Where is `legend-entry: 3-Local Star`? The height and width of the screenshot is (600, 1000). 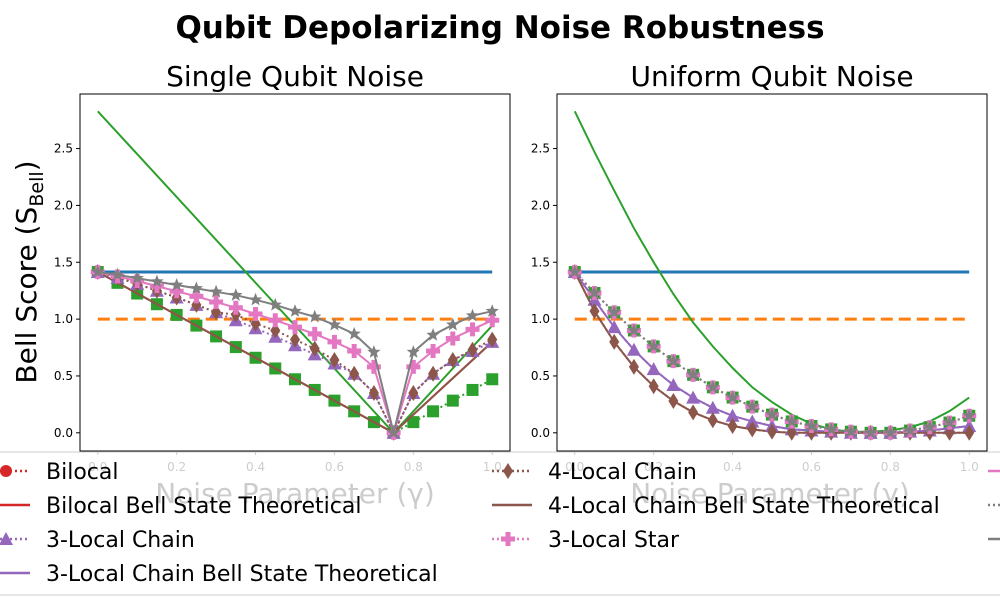 legend-entry: 3-Local Star is located at coordinates (586, 540).